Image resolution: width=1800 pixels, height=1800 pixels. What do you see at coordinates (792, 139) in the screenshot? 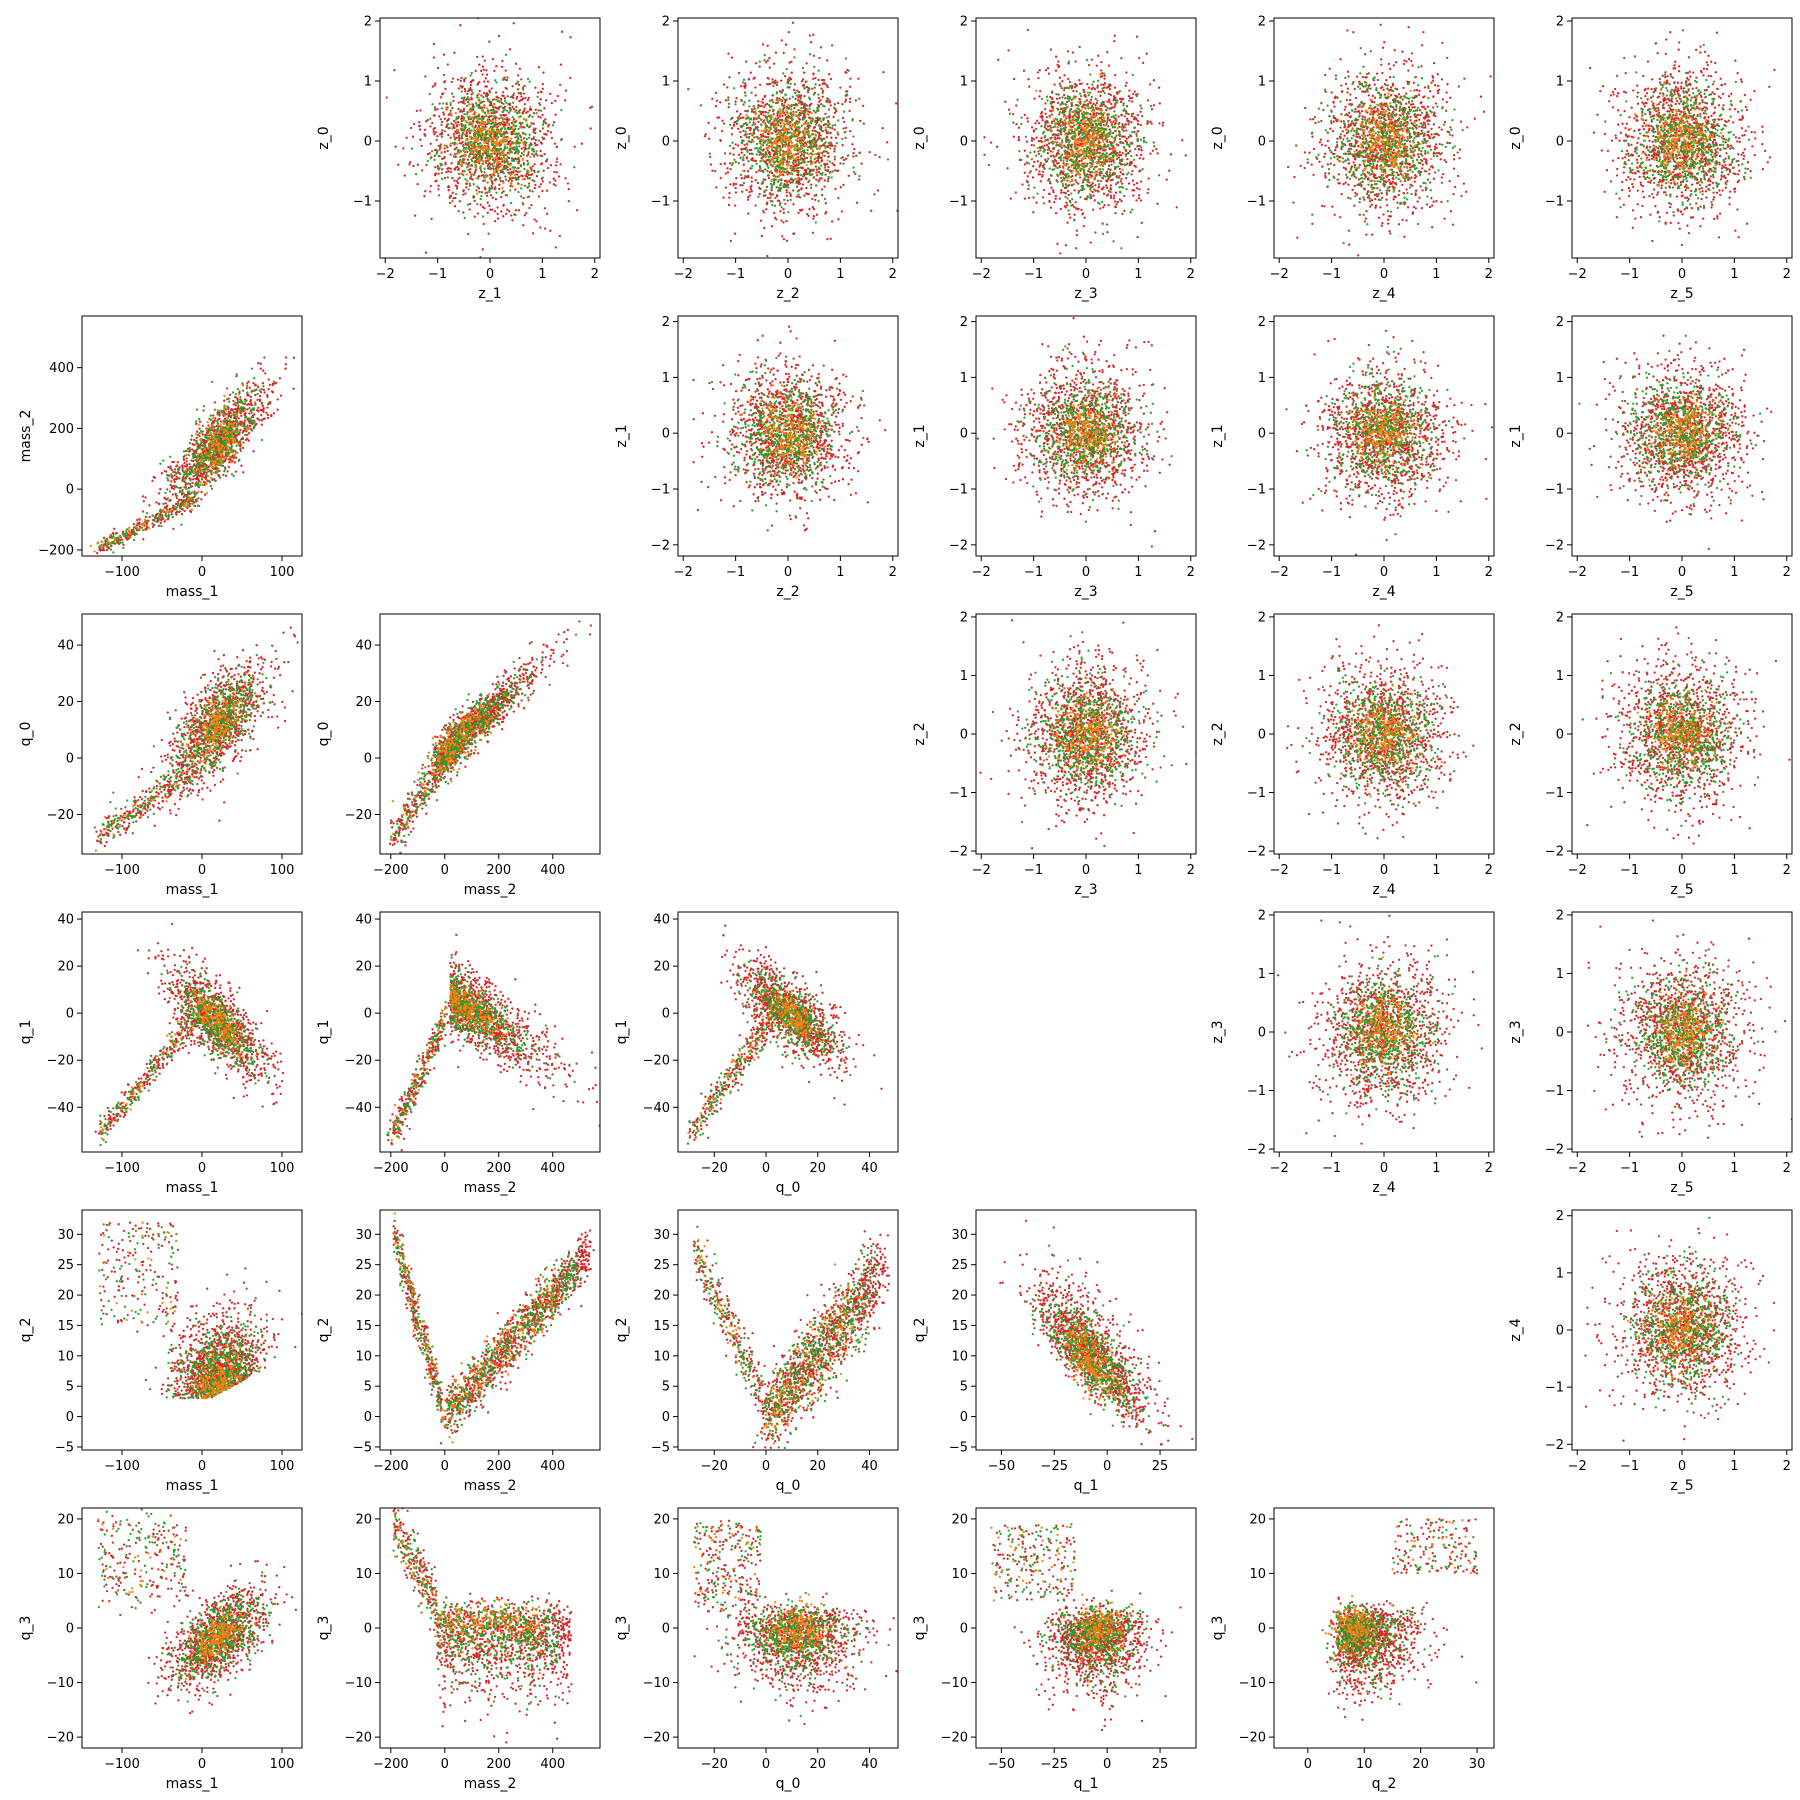
I see `scatter-points` at bounding box center [792, 139].